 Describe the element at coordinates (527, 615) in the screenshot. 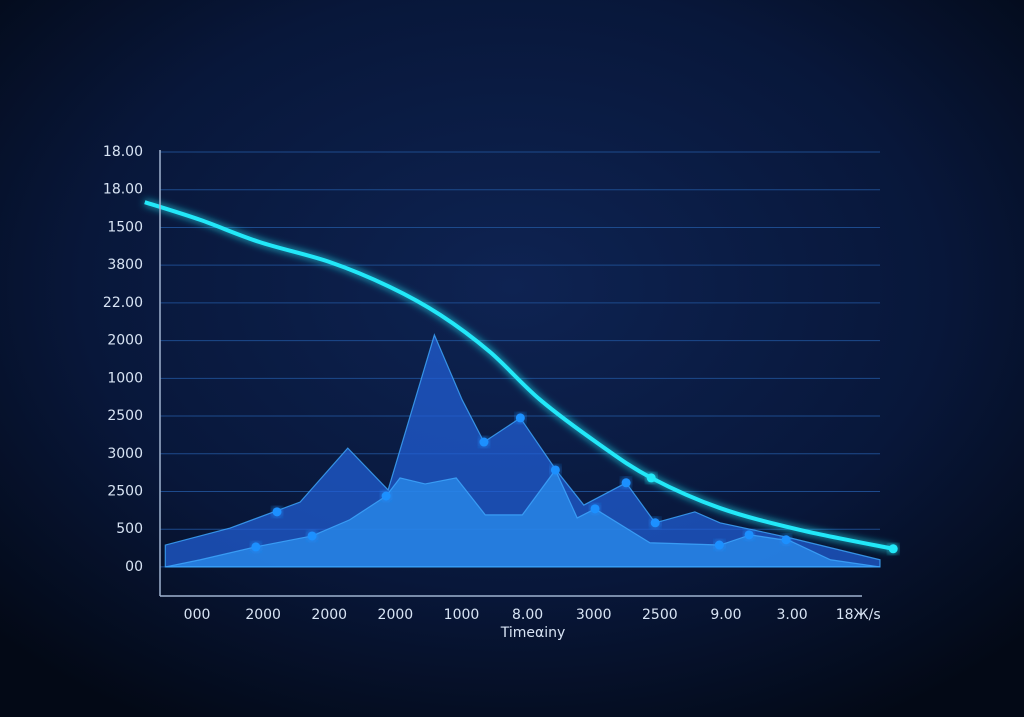

I see `x-tick-label: 8.00` at that location.